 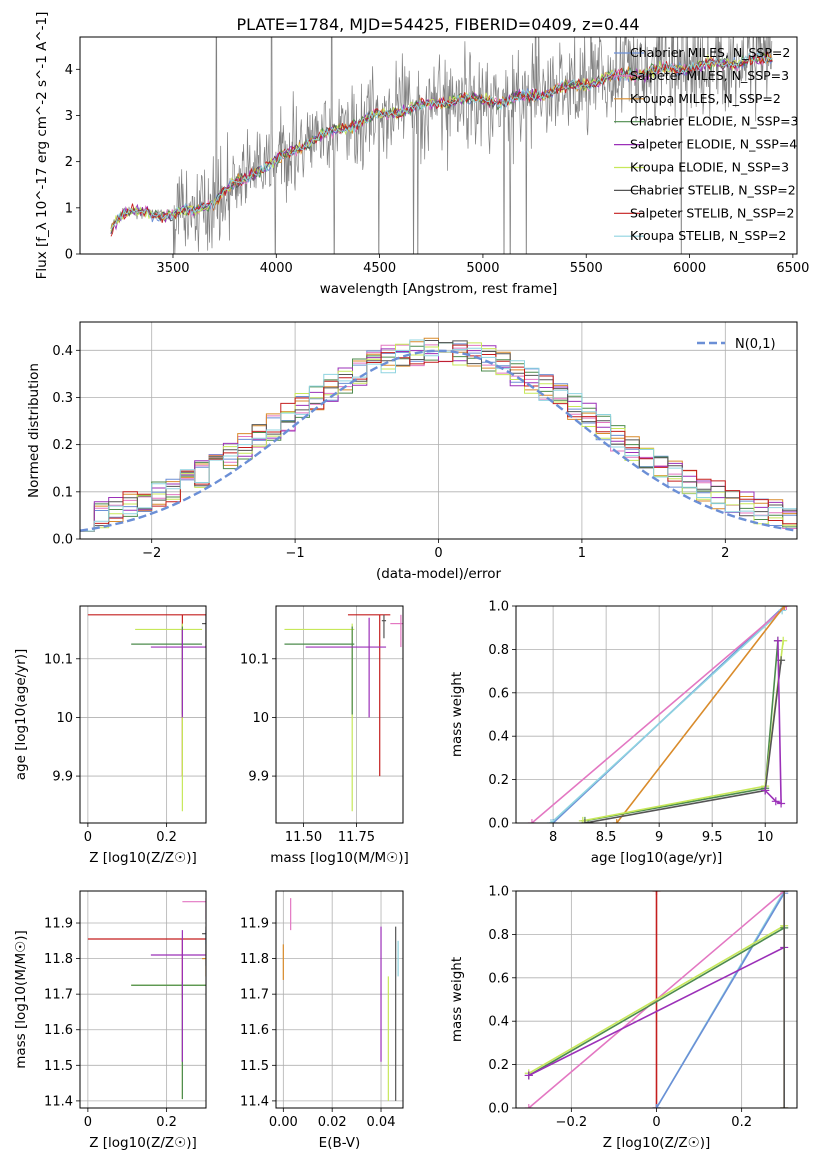 What do you see at coordinates (276, 268) in the screenshot?
I see `x-tick-label: 4000` at bounding box center [276, 268].